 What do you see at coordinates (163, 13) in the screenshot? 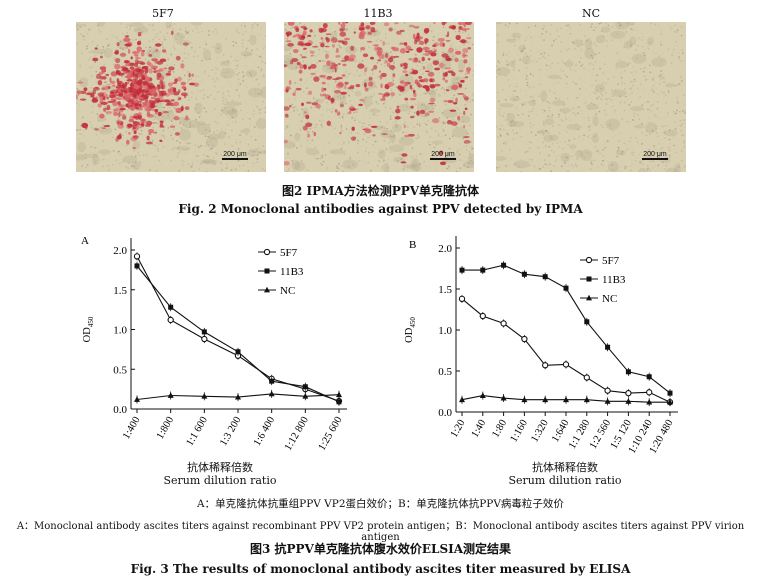
I see `panel-label-5f7: 5F7` at bounding box center [163, 13].